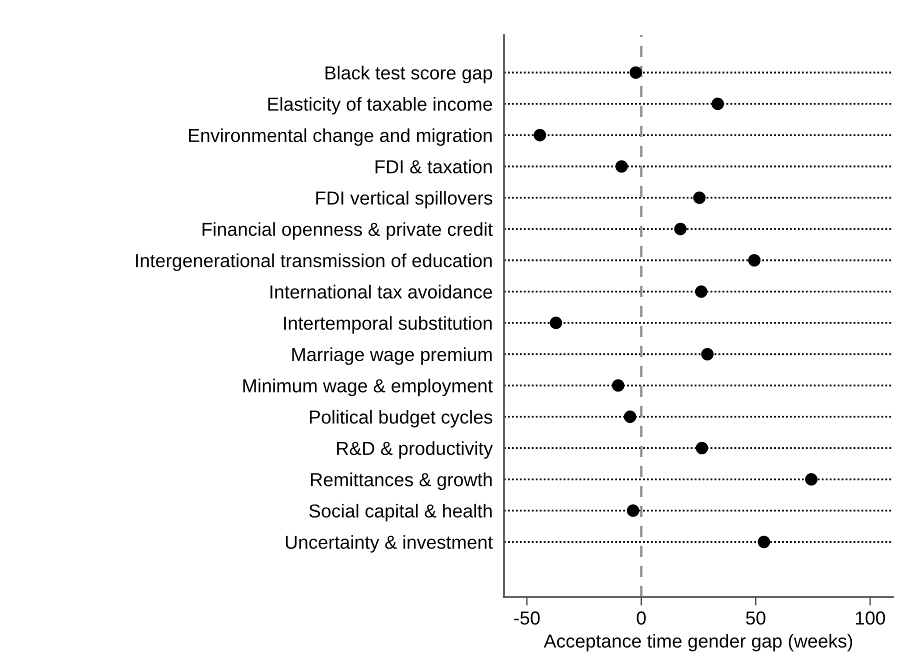 The image size is (899, 659). What do you see at coordinates (347, 231) in the screenshot?
I see `y-tick-label: Financial openness & private credit` at bounding box center [347, 231].